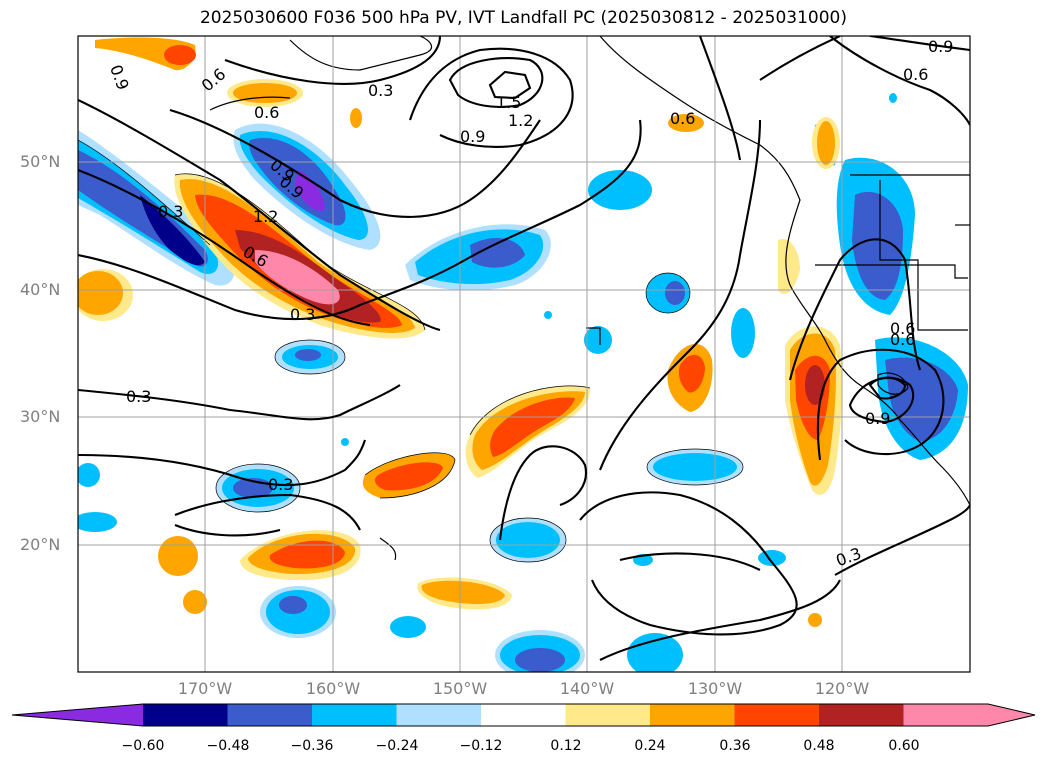  What do you see at coordinates (819, 746) in the screenshot?
I see `colorbar-tick-label: 0.48` at bounding box center [819, 746].